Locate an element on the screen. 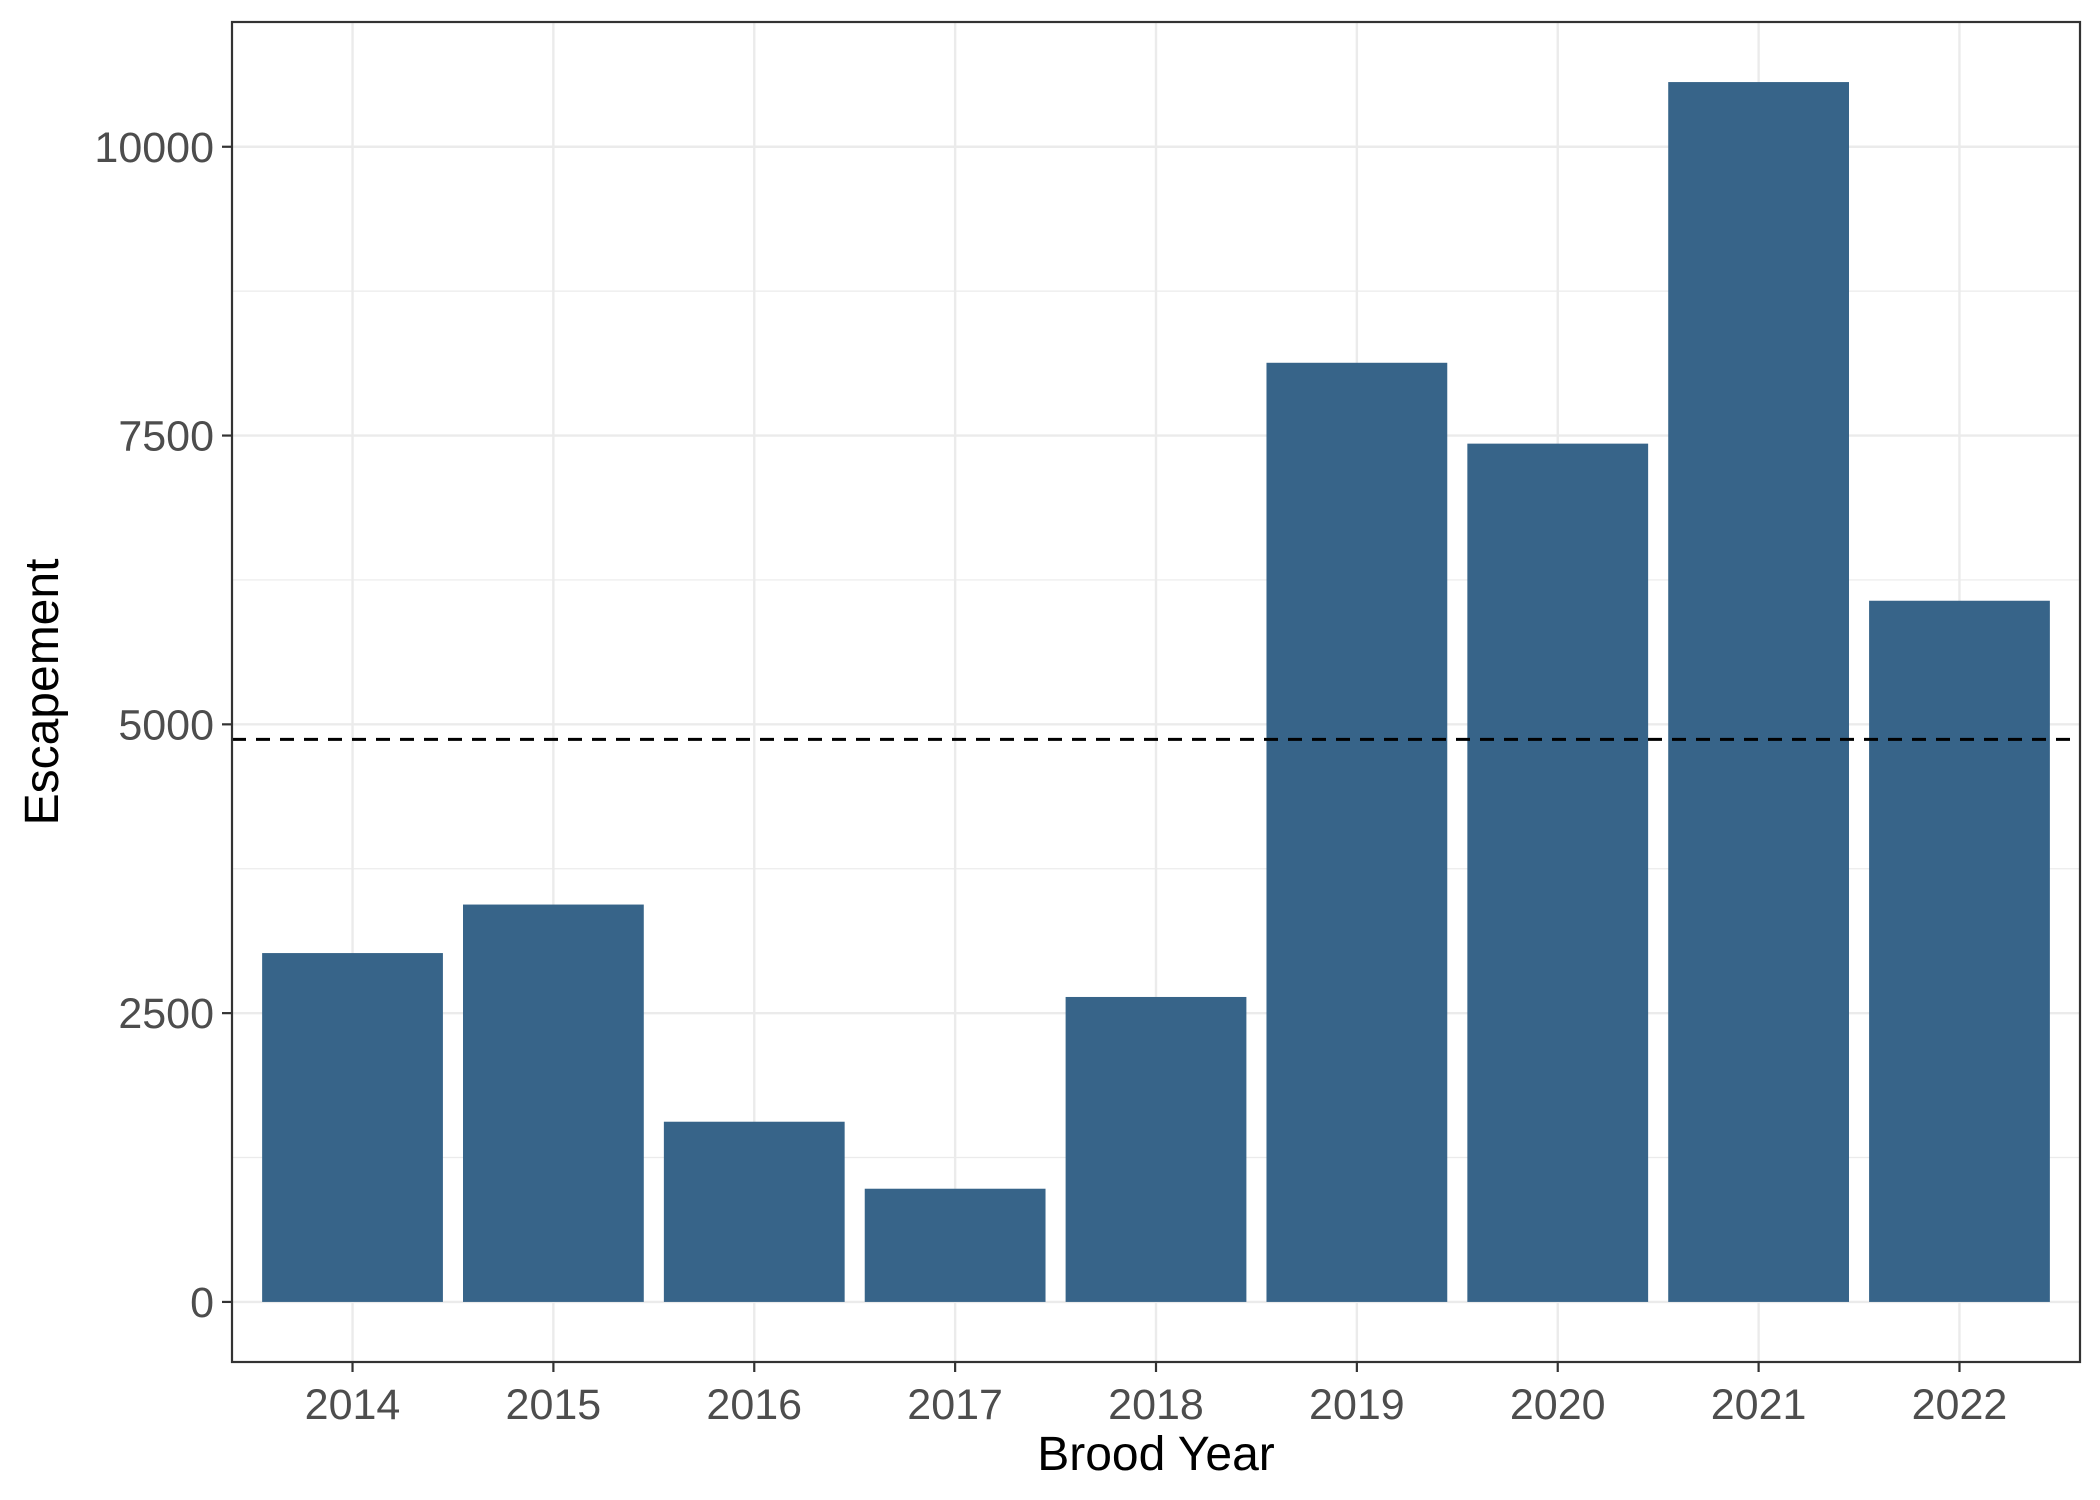  bar-2021 is located at coordinates (1758, 692).